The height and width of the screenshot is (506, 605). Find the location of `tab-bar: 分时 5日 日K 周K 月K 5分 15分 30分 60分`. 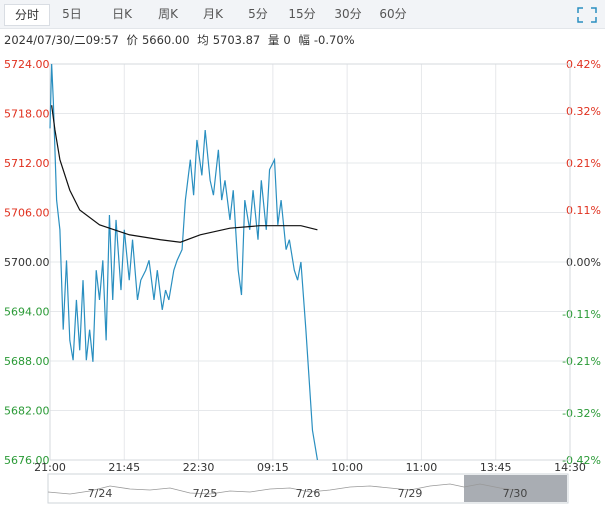

tab-bar: 分时 5日 日K 周K 月K 5分 15分 30分 60分 is located at coordinates (302, 14).